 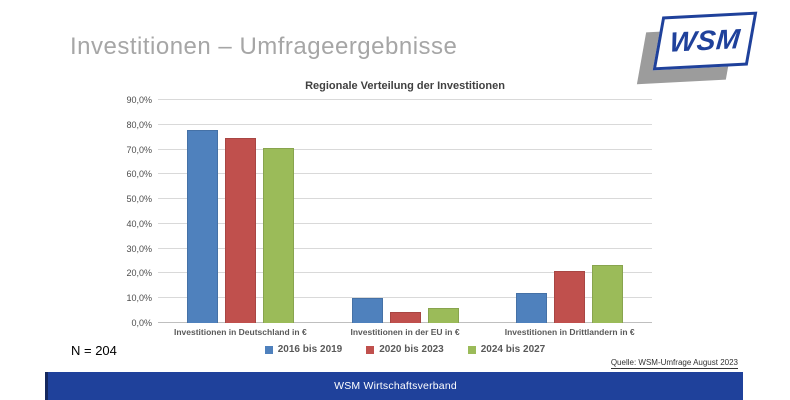 I want to click on category-label: Investitionen in Deutschland in €, so click(x=240, y=332).